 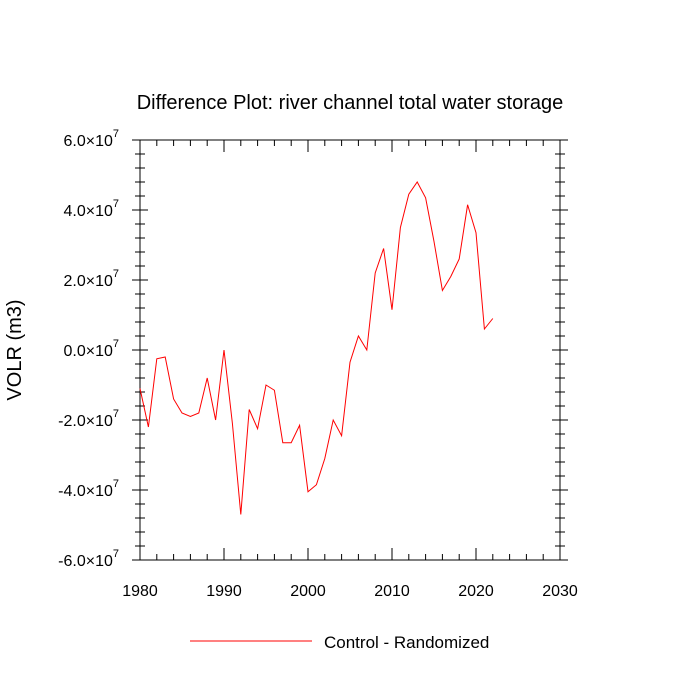 I want to click on legend-label-control-randomized: Control - Randomized, so click(x=406, y=642).